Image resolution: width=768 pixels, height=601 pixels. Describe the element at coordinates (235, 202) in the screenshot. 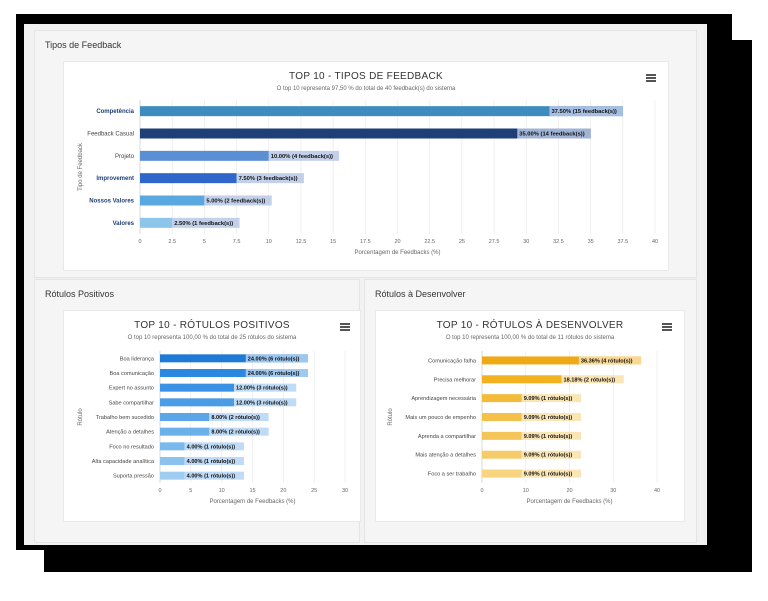

I see `data-label: 5.00% (2 feedback(s))` at that location.